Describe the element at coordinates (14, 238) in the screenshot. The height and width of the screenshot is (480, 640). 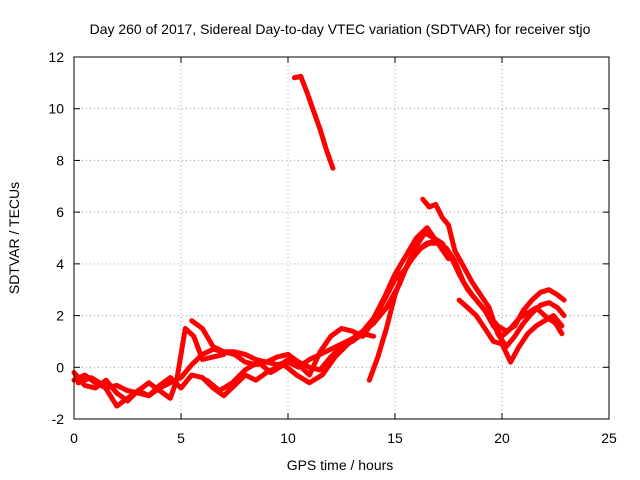
I see `y-axis-title: SDTVAR / TECUs` at that location.